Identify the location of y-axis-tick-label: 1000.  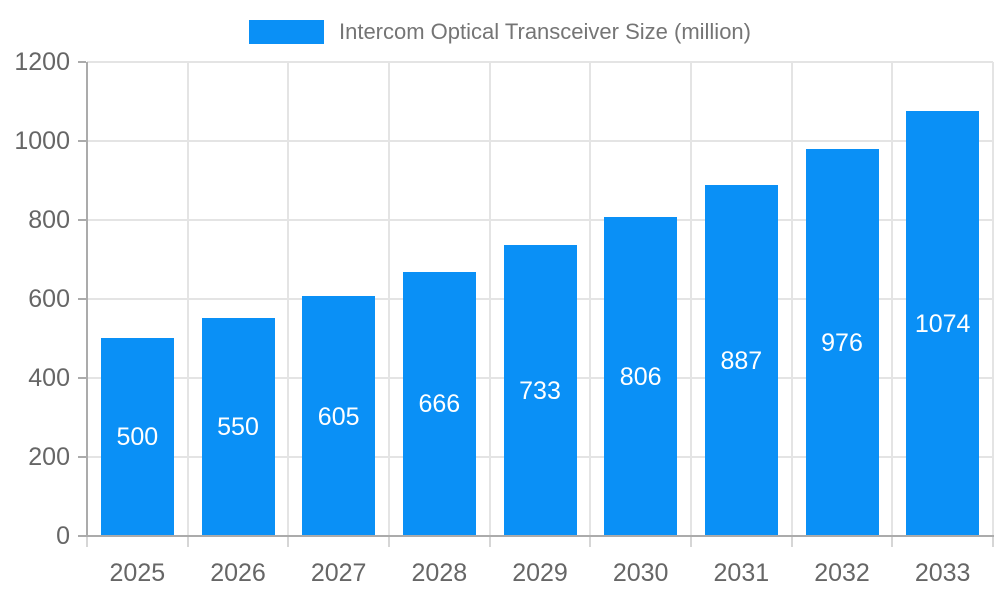
(42, 141).